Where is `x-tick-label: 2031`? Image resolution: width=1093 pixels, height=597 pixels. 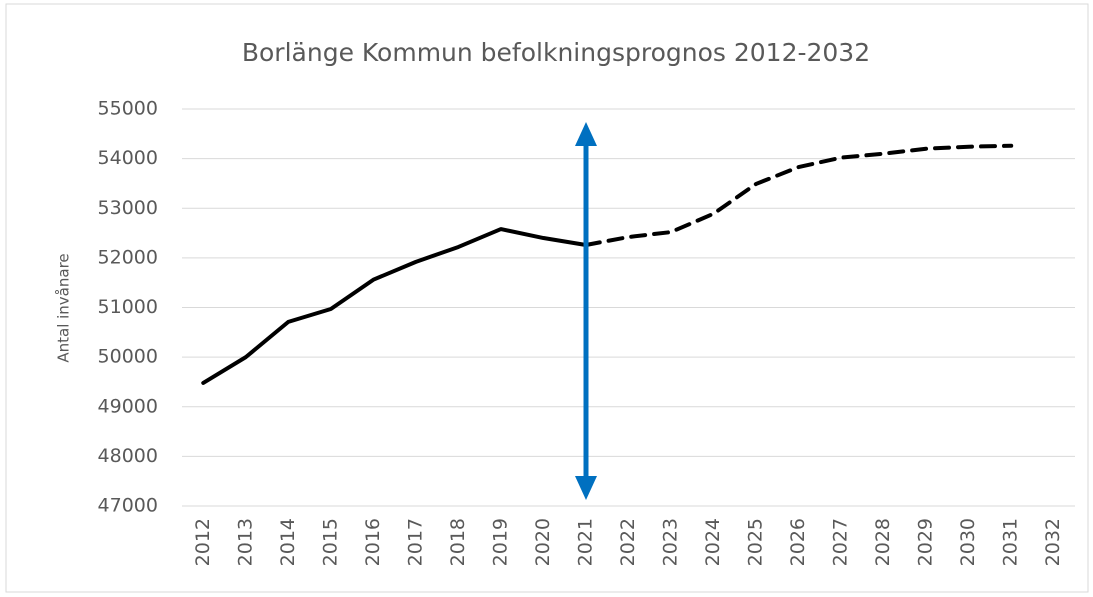
x-tick-label: 2031 is located at coordinates (1011, 542).